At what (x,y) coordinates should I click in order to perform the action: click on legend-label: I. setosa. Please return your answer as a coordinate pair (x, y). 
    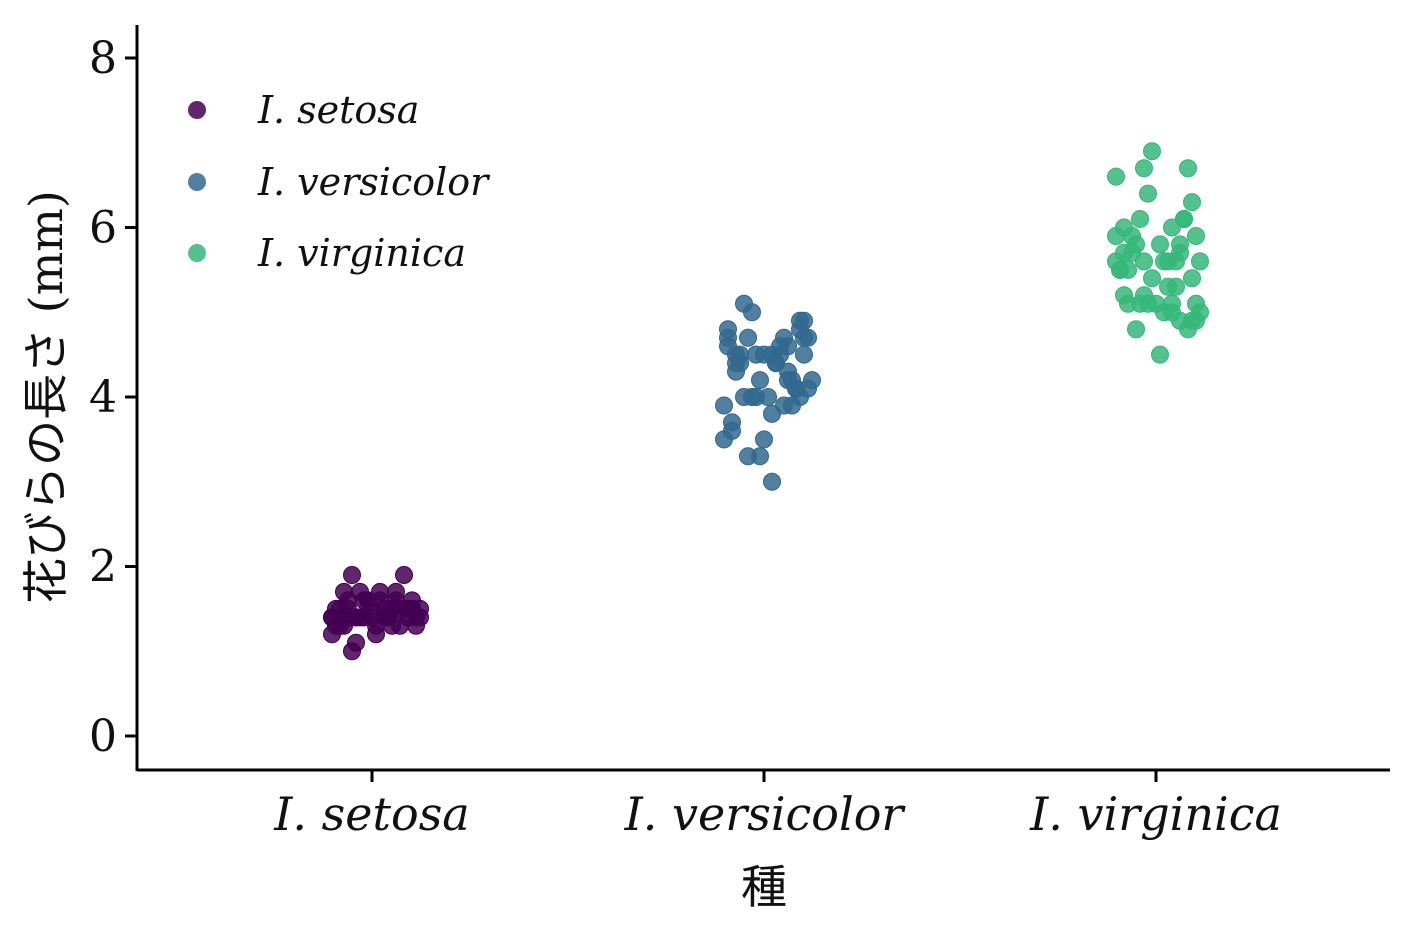
    Looking at the image, I should click on (338, 110).